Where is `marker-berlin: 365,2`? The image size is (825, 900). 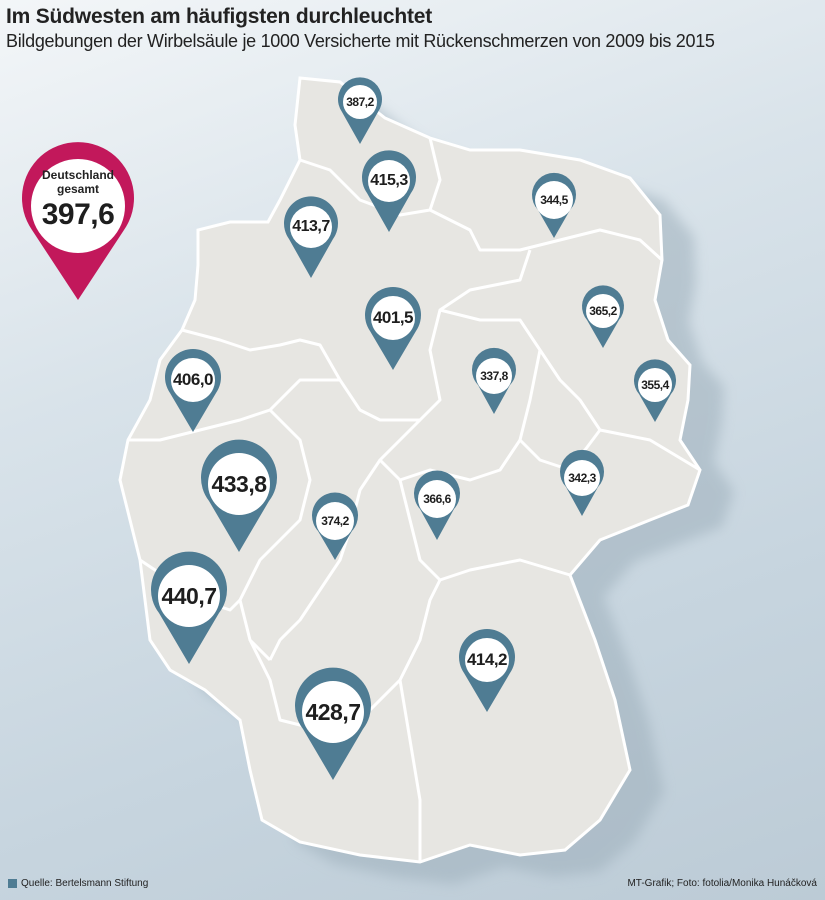 marker-berlin: 365,2 is located at coordinates (603, 317).